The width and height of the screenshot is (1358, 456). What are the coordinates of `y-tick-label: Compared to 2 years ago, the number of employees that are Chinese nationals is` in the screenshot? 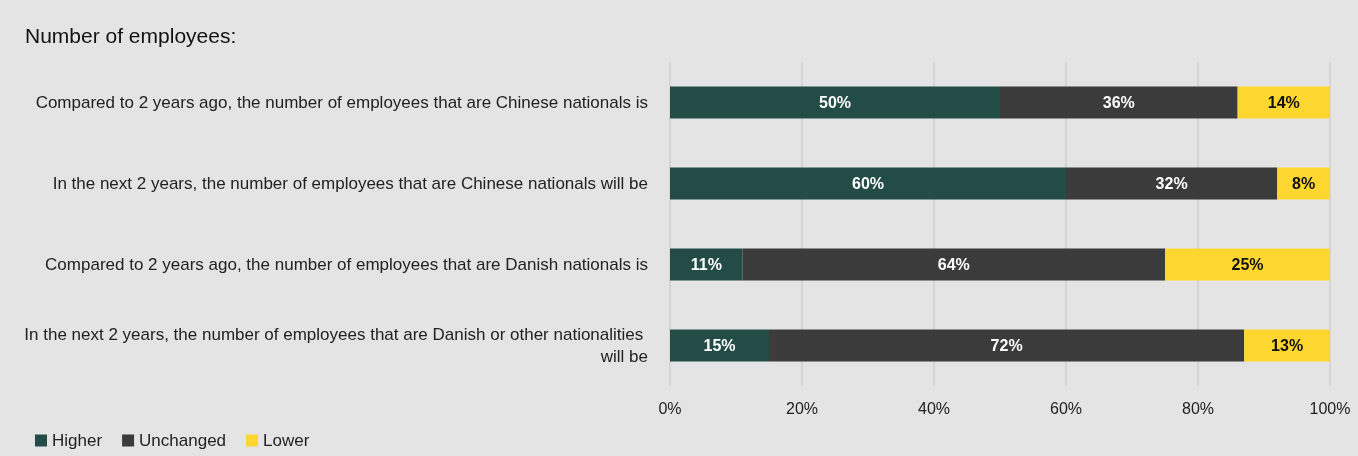 It's located at (341, 102).